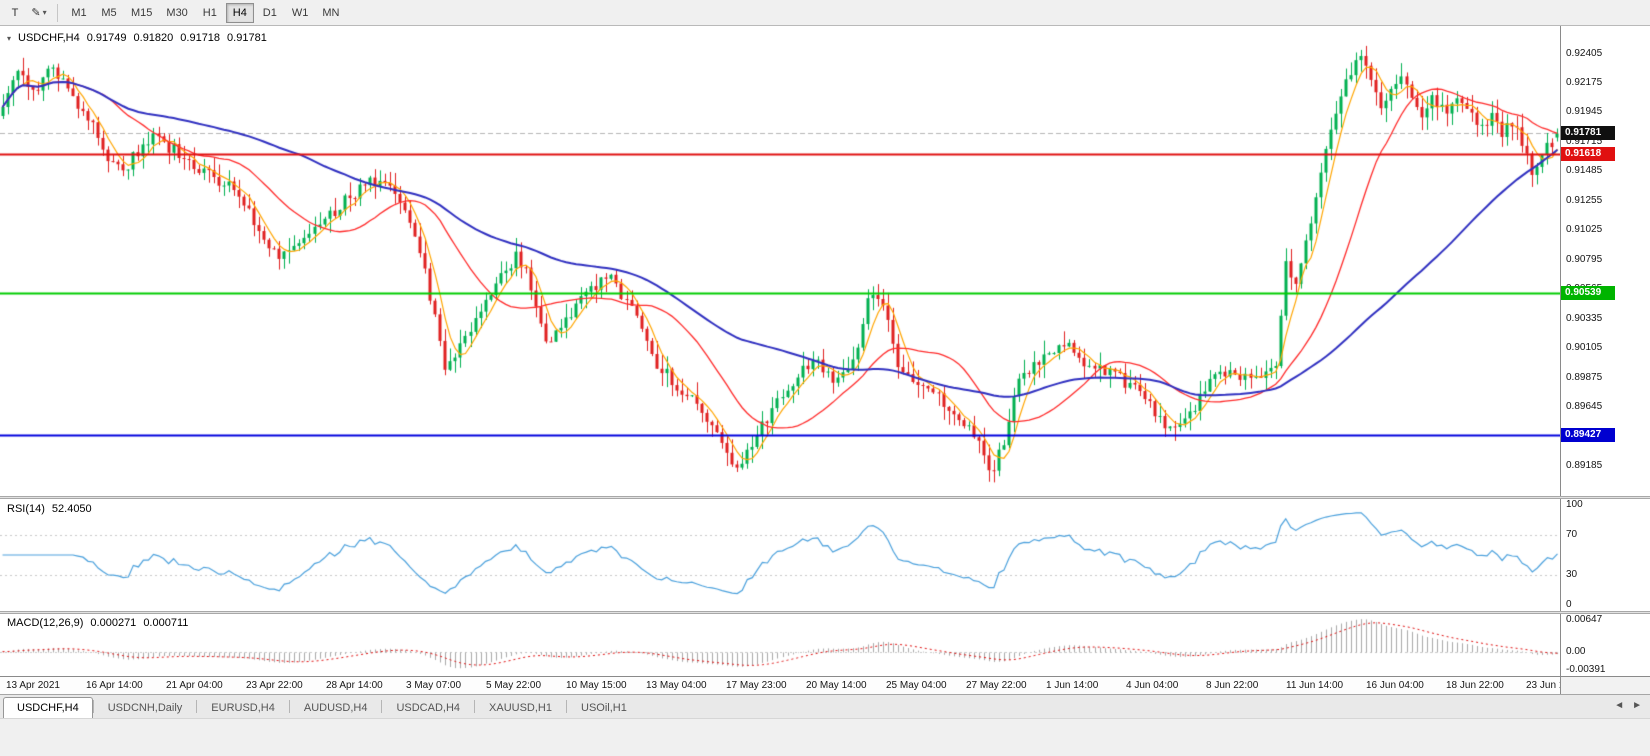 The image size is (1650, 756). I want to click on timeframe-button-mn: MN, so click(331, 12).